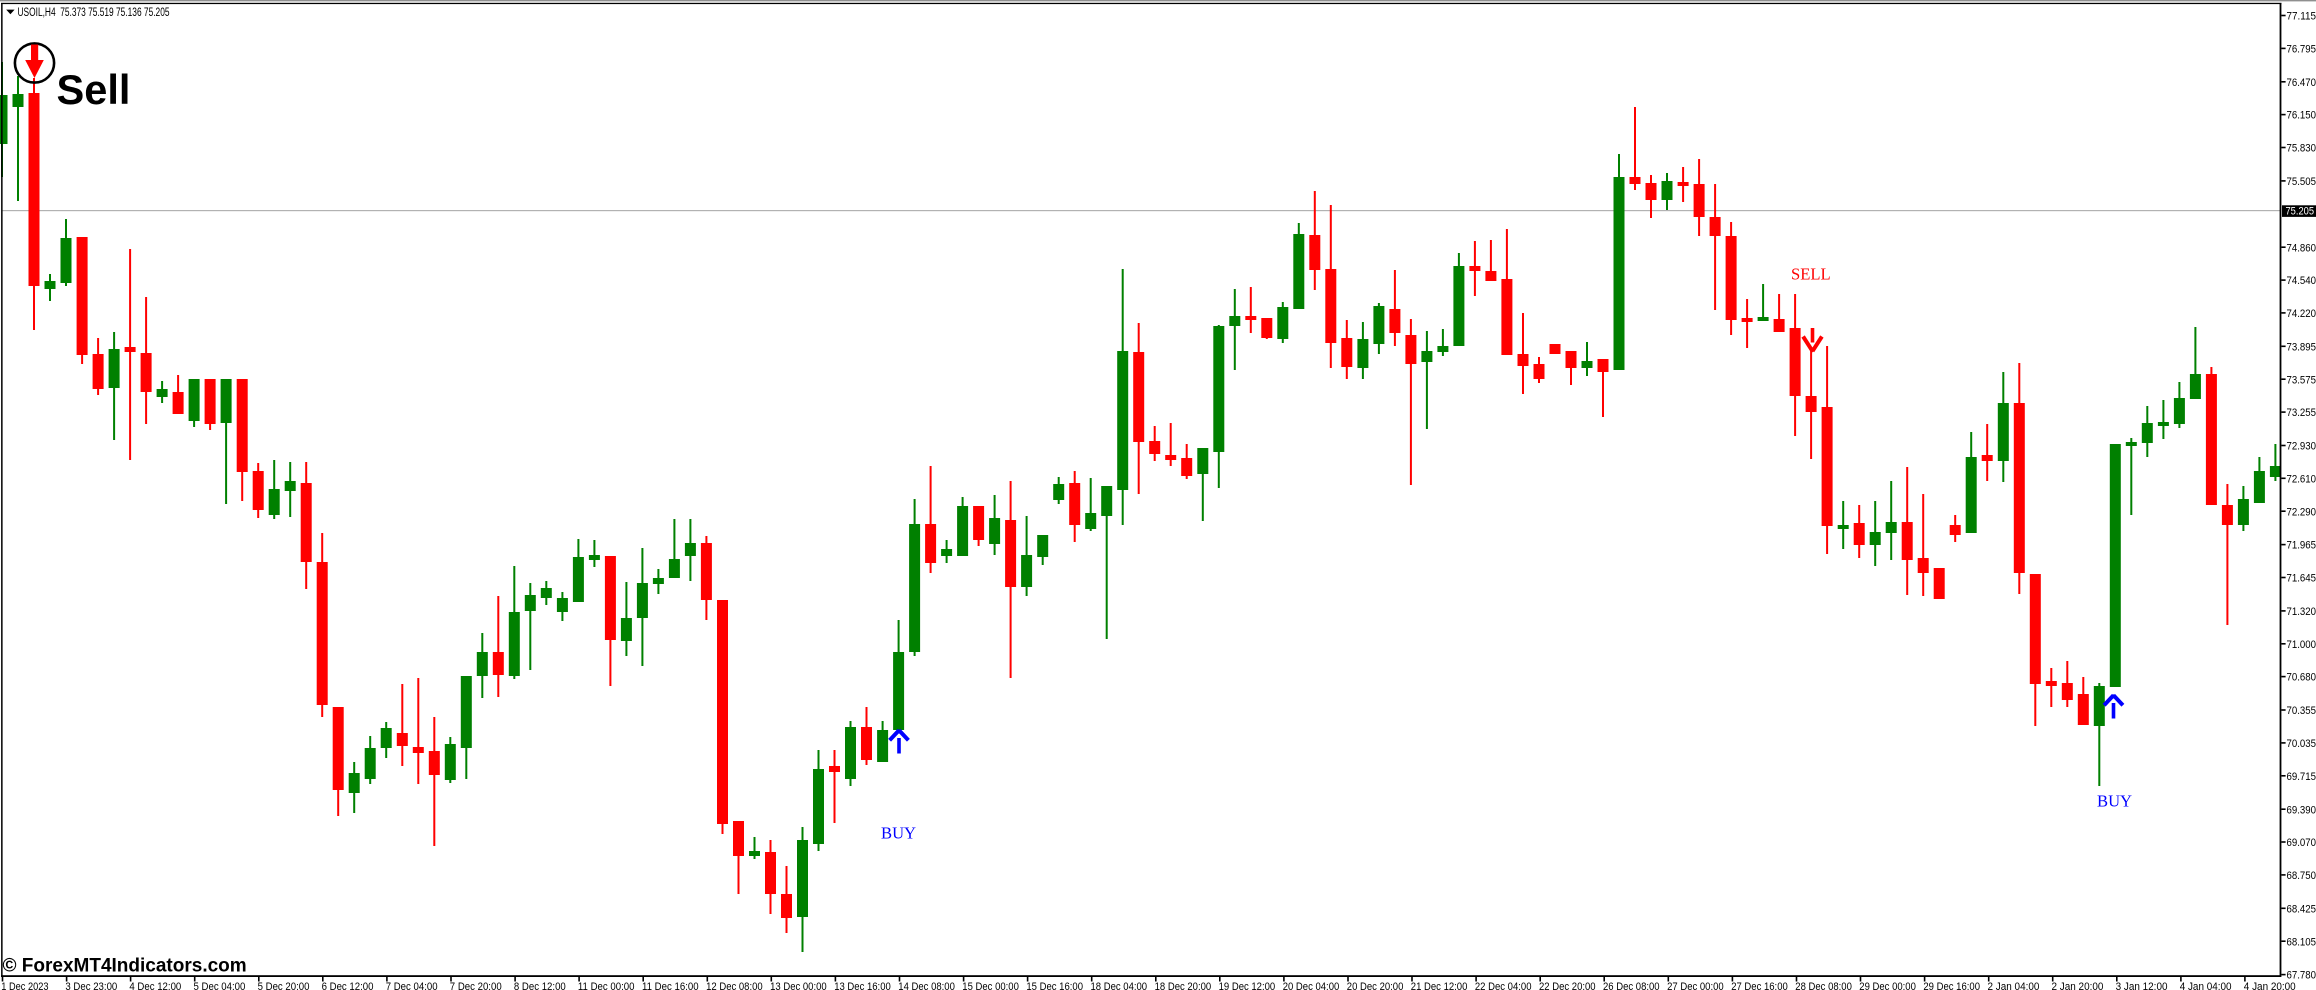 The image size is (2316, 990). I want to click on svg-text: 72.610, so click(2301, 479).